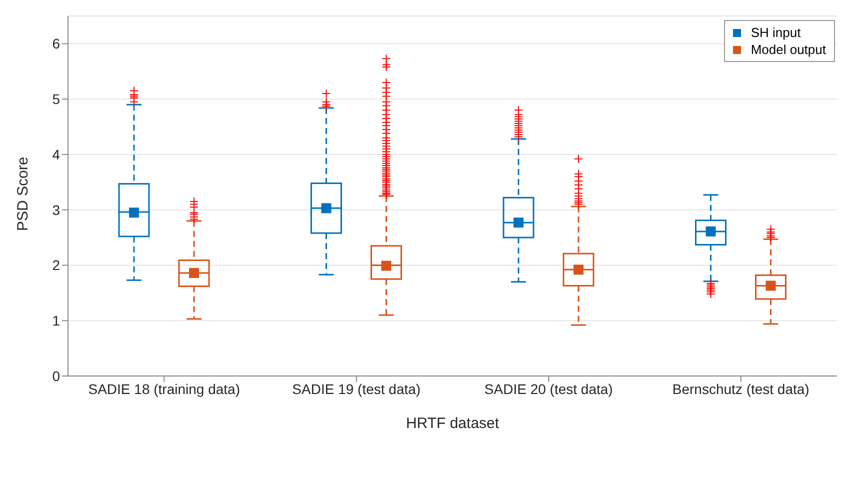  I want to click on y-tick-label: 0, so click(56, 376).